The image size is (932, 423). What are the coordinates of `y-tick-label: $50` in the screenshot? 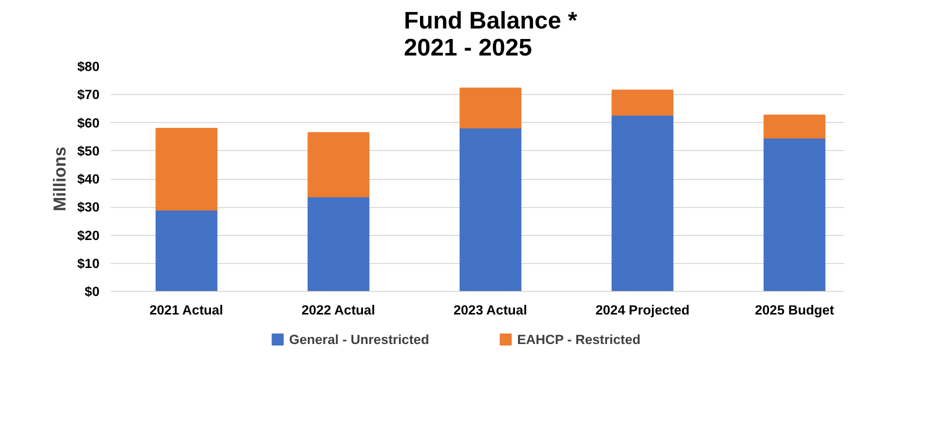 It's located at (88, 150).